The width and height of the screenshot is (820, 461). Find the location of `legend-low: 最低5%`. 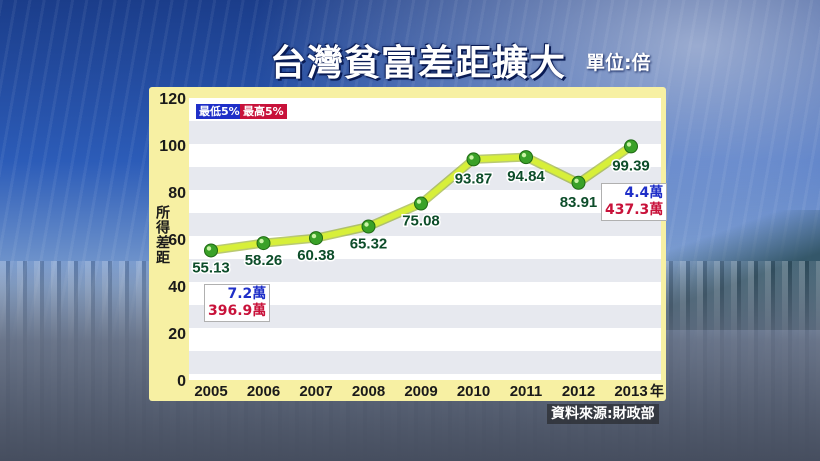

legend-low: 最低5% is located at coordinates (219, 111).